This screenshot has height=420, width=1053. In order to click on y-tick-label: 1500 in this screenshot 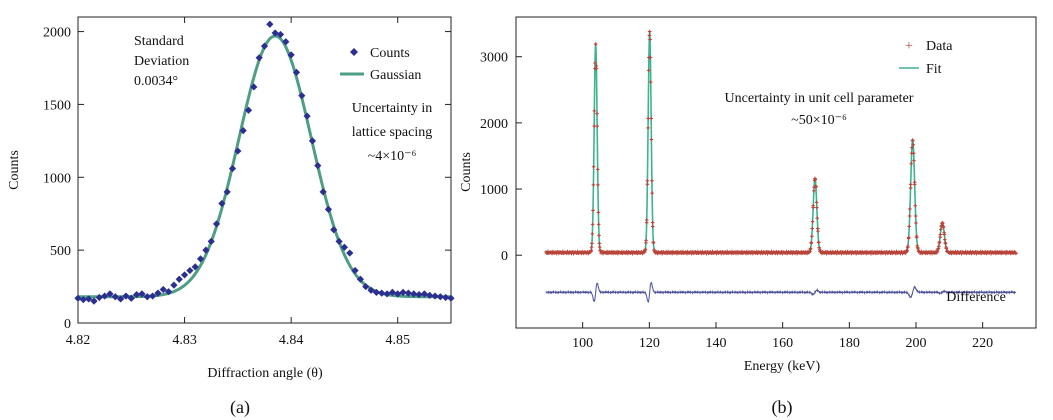, I will do `click(57, 105)`.